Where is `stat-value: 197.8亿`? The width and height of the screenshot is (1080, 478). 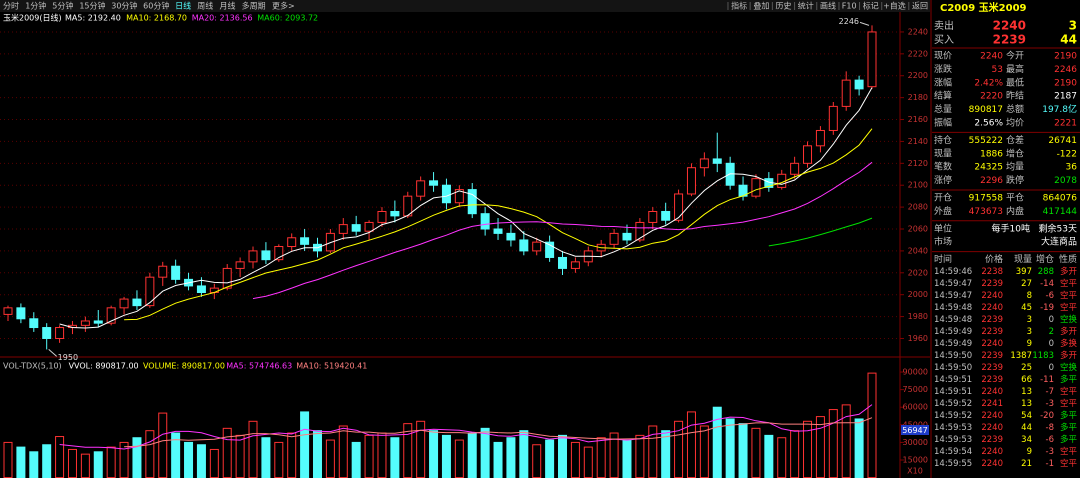
stat-value: 197.8亿 is located at coordinates (1059, 109).